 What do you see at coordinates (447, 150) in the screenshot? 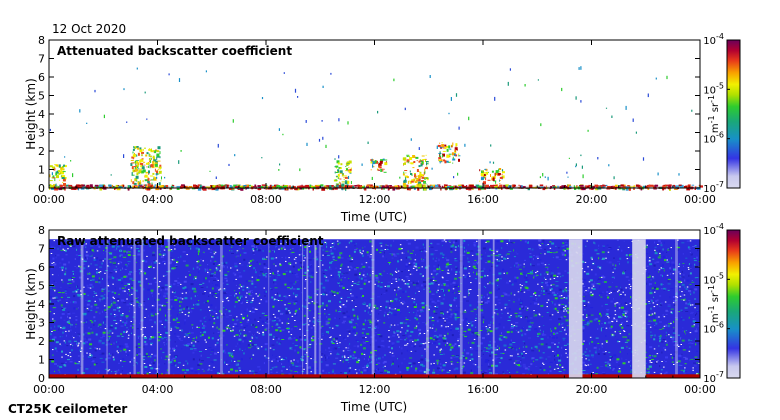
I see `cloud-cell` at bounding box center [447, 150].